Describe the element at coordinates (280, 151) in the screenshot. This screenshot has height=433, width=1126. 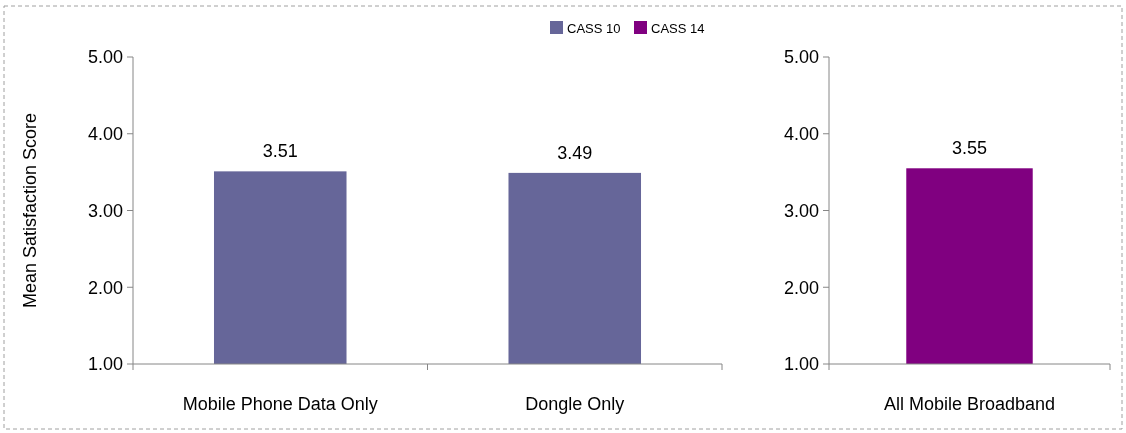
I see `data-label: 3.51` at that location.